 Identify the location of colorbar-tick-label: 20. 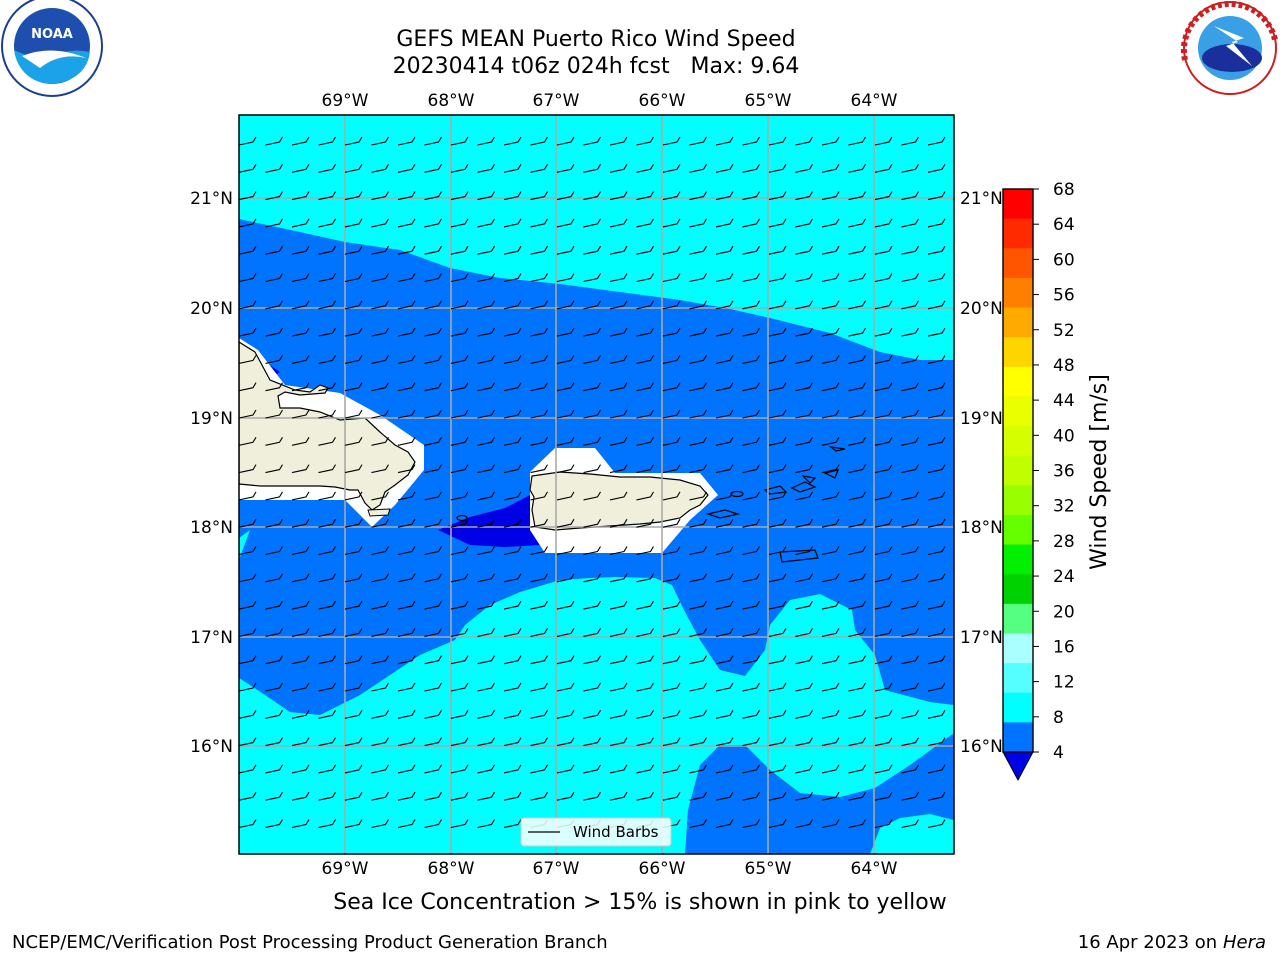
(1064, 612).